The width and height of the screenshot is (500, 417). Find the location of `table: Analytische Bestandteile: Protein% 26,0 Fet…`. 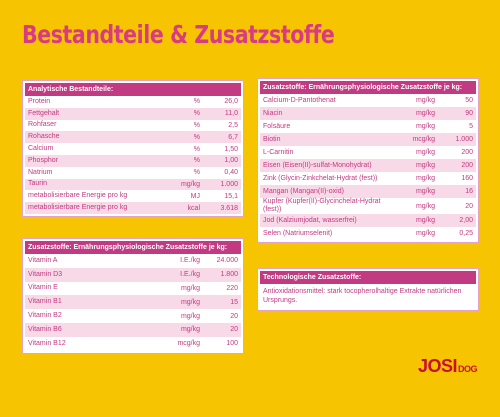

table: Analytische Bestandteile: Protein% 26,0 Fet… is located at coordinates (133, 148).